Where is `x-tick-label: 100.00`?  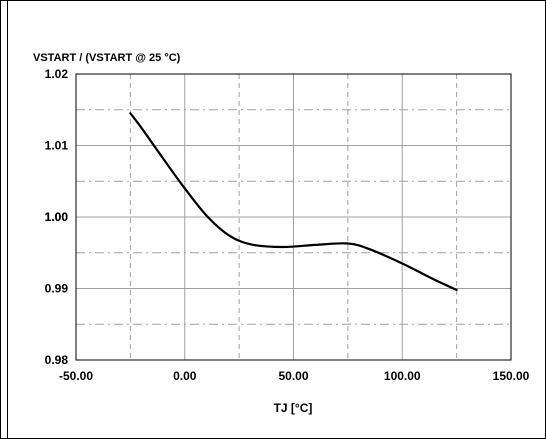 x-tick-label: 100.00 is located at coordinates (402, 376).